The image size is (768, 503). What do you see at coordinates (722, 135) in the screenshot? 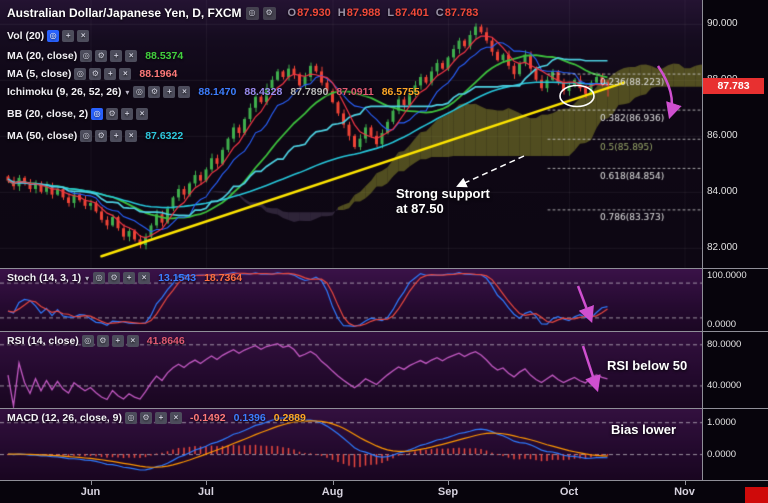
I see `price-tick-label: 86.000` at bounding box center [722, 135].